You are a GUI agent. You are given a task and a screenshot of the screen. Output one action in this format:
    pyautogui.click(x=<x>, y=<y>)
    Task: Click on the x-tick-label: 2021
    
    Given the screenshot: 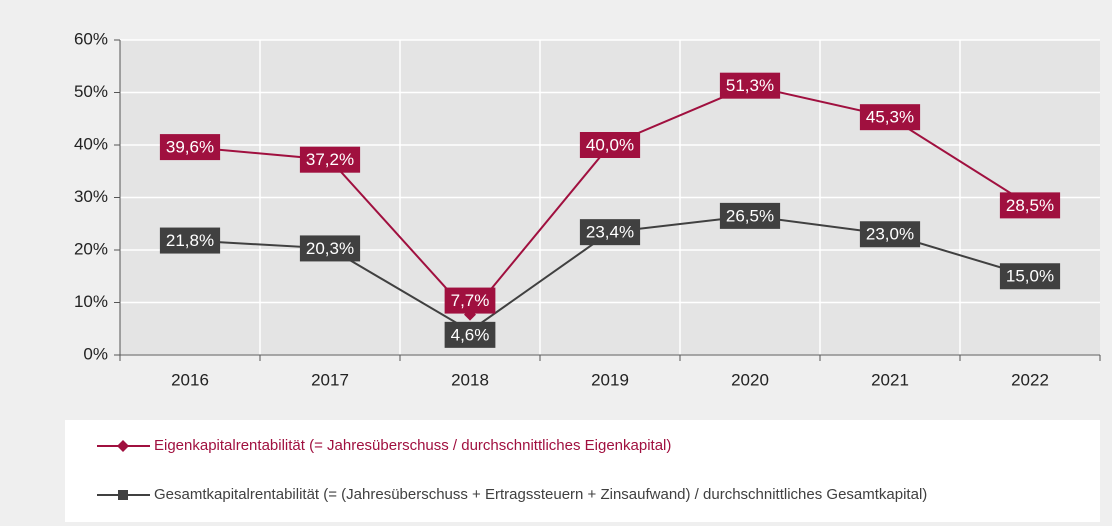 What is the action you would take?
    pyautogui.click(x=890, y=379)
    